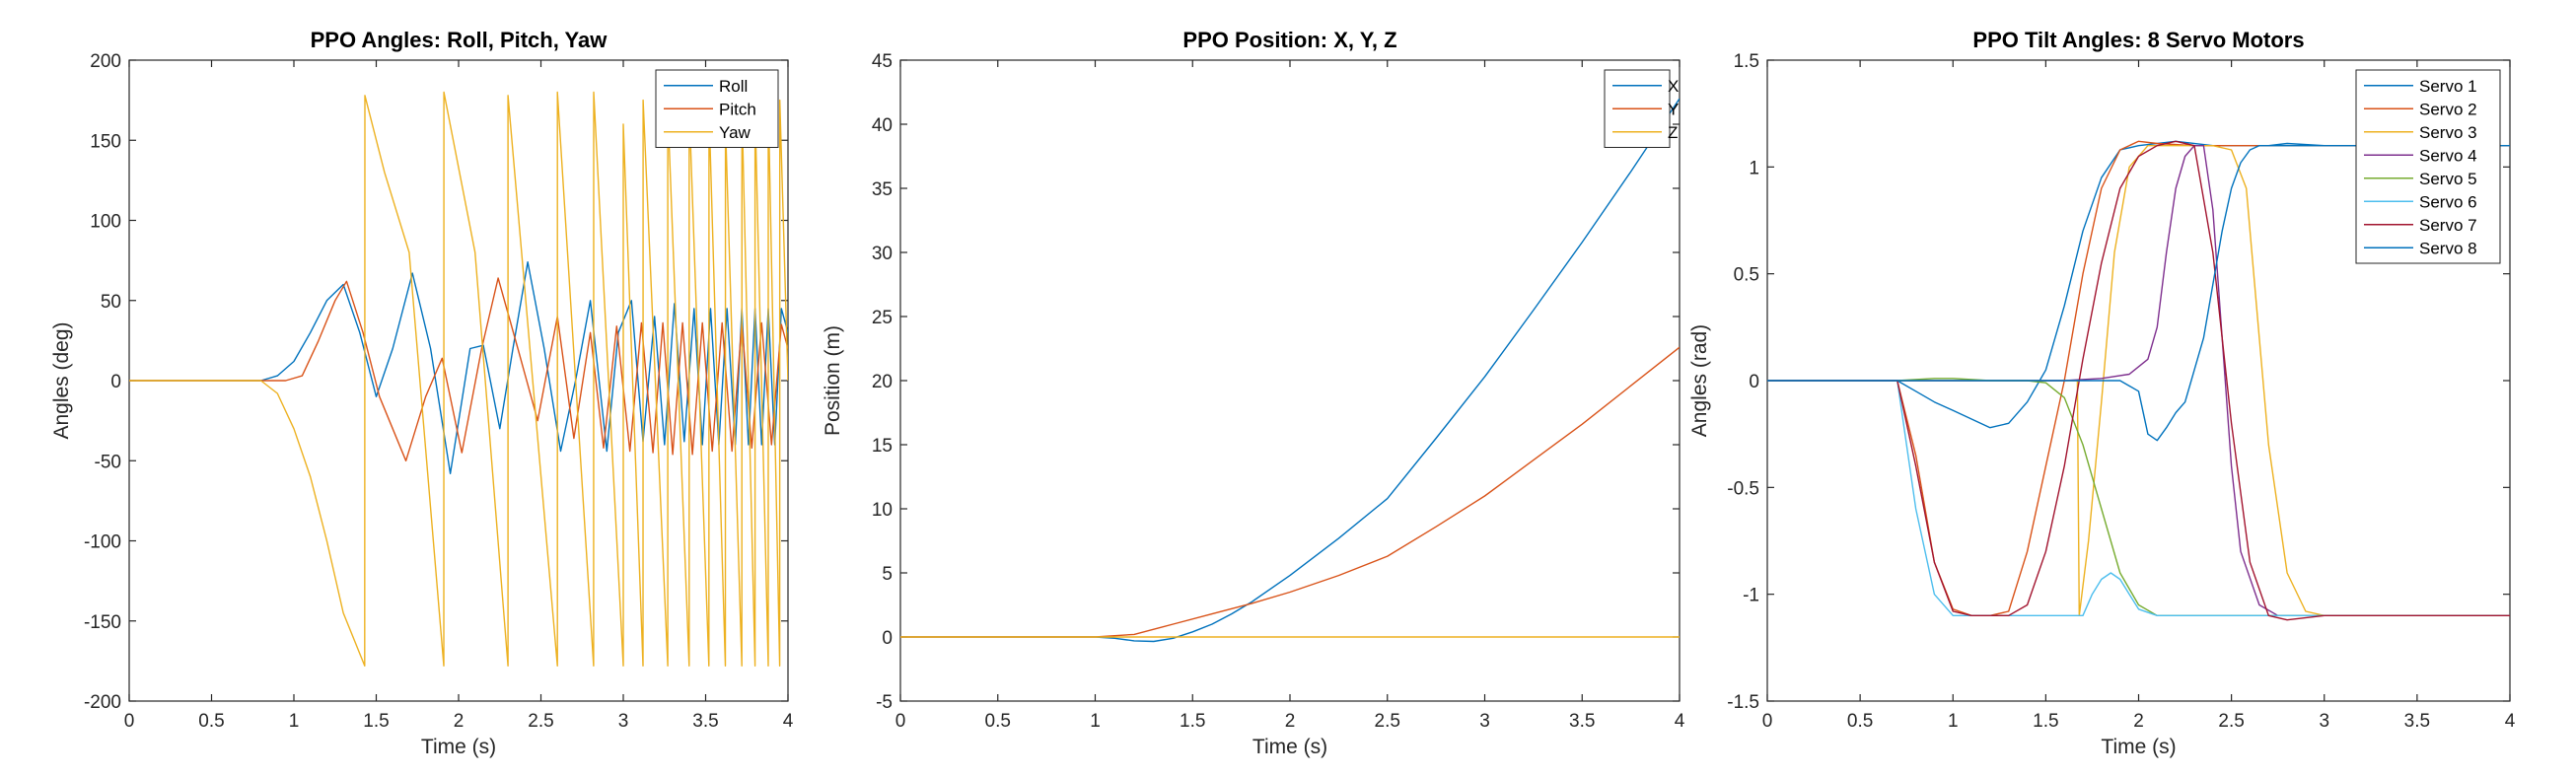  What do you see at coordinates (882, 189) in the screenshot?
I see `y-tick-label: 35` at bounding box center [882, 189].